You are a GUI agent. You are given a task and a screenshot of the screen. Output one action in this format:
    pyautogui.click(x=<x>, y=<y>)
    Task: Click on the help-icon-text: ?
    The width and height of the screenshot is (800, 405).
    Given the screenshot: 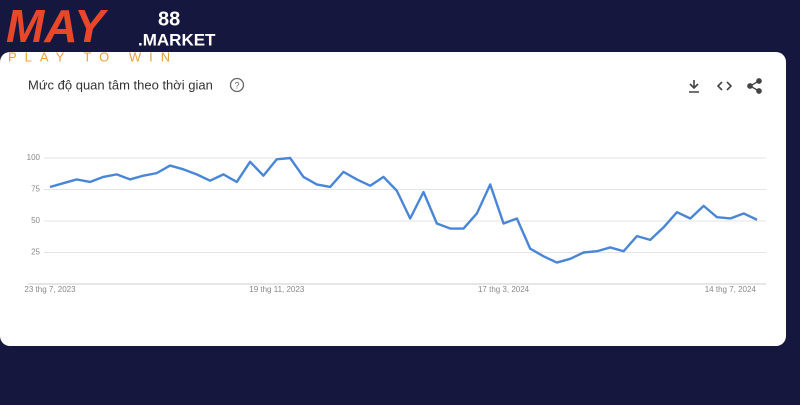 What is the action you would take?
    pyautogui.click(x=236, y=85)
    